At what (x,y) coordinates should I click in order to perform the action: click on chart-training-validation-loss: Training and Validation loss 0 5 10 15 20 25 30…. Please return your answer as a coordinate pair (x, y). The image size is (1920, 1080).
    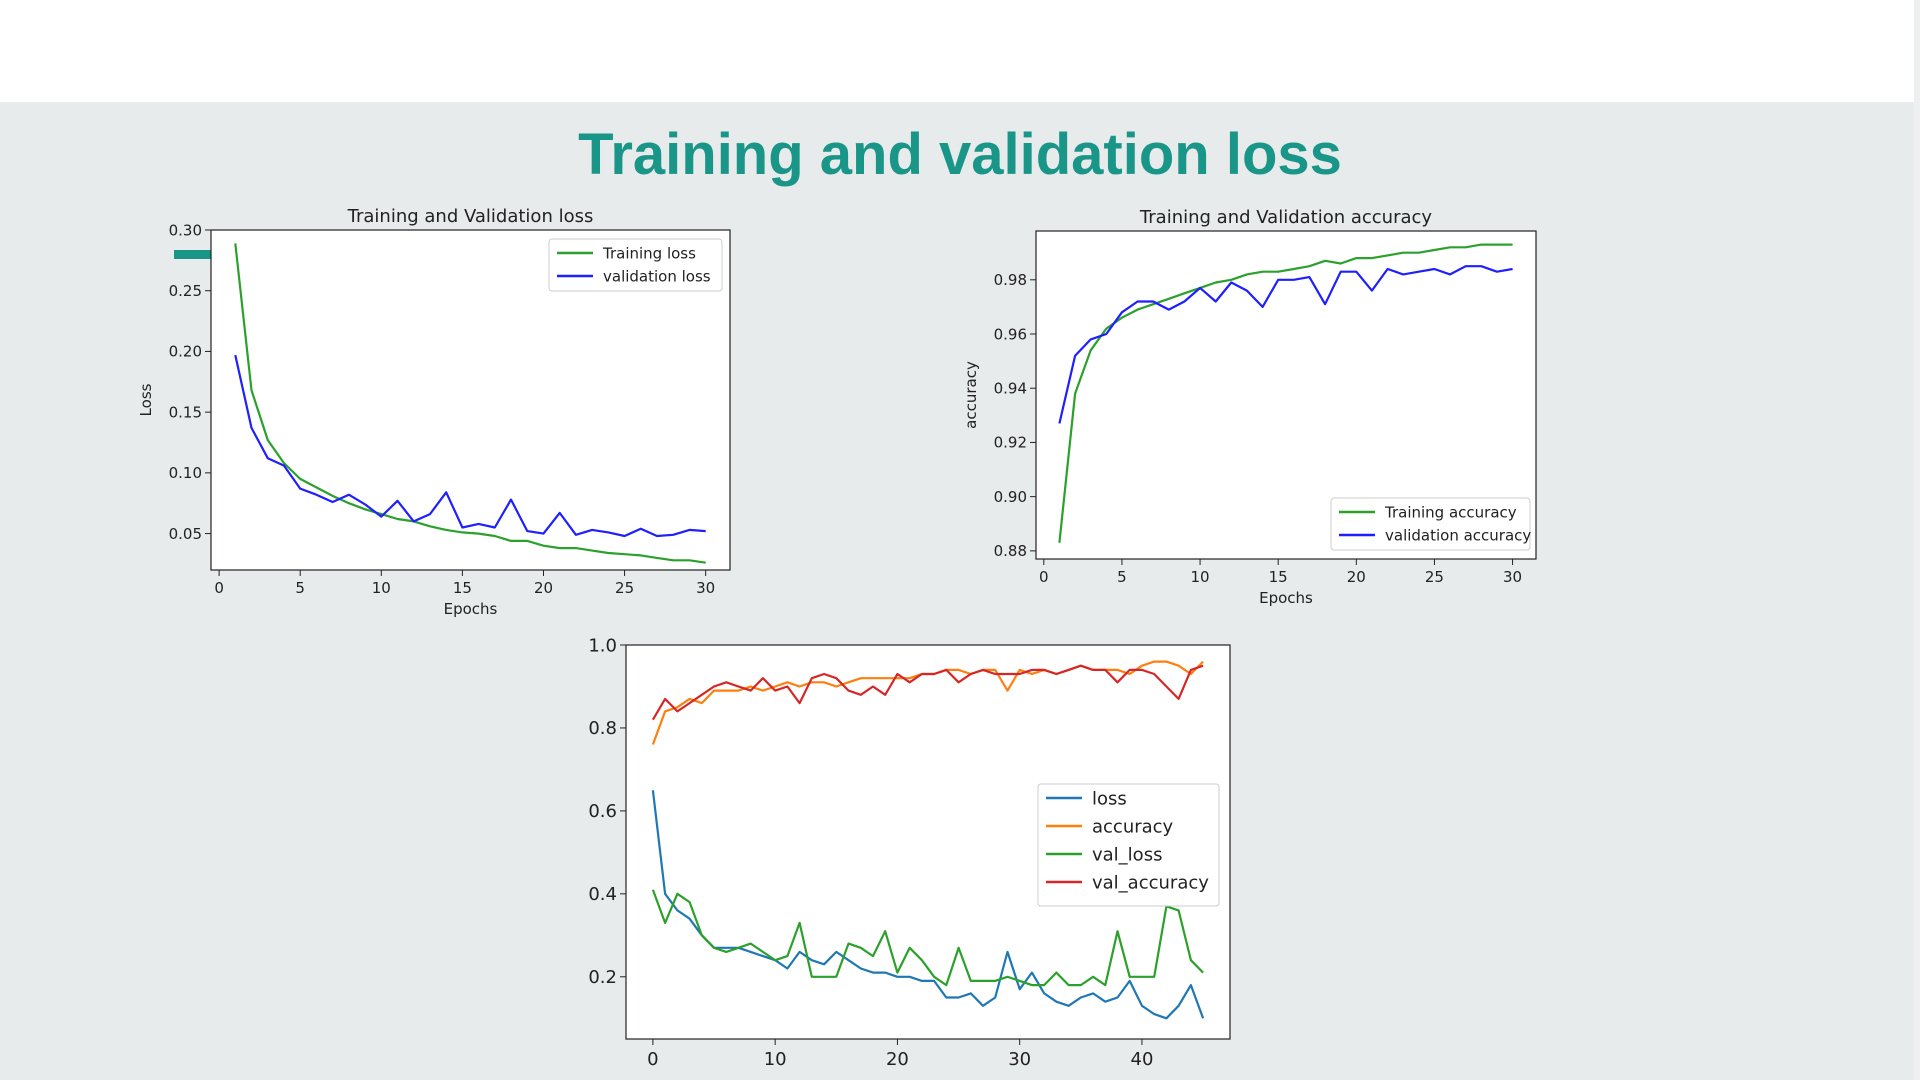
    Looking at the image, I should click on (434, 412).